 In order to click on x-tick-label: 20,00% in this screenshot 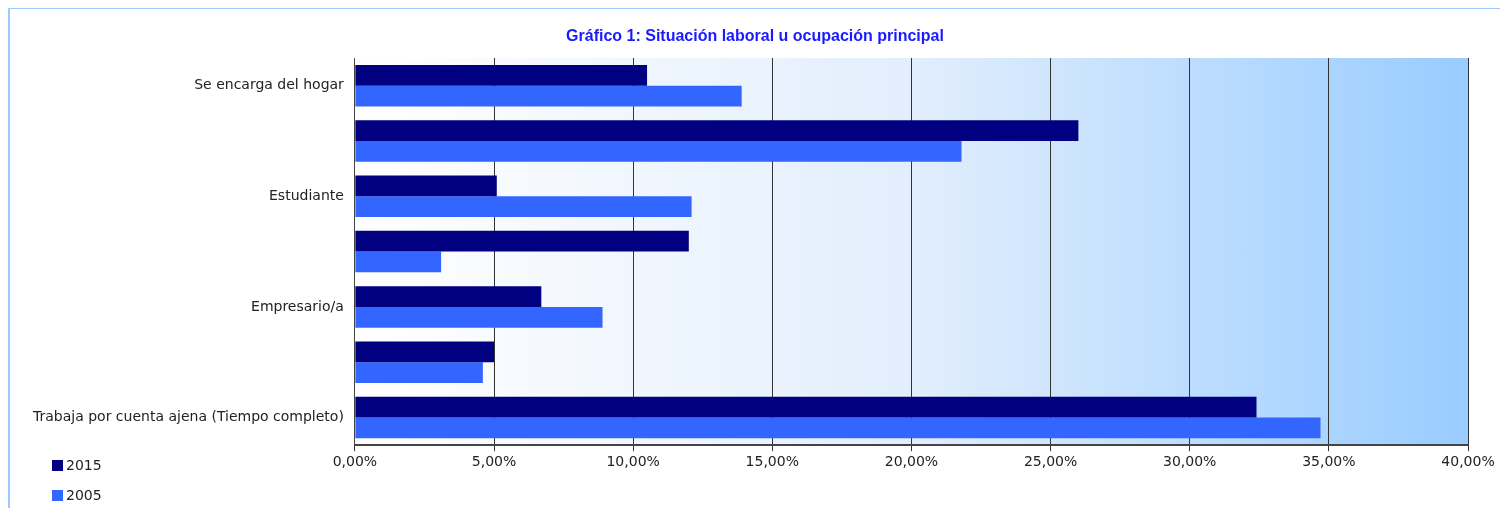, I will do `click(911, 461)`.